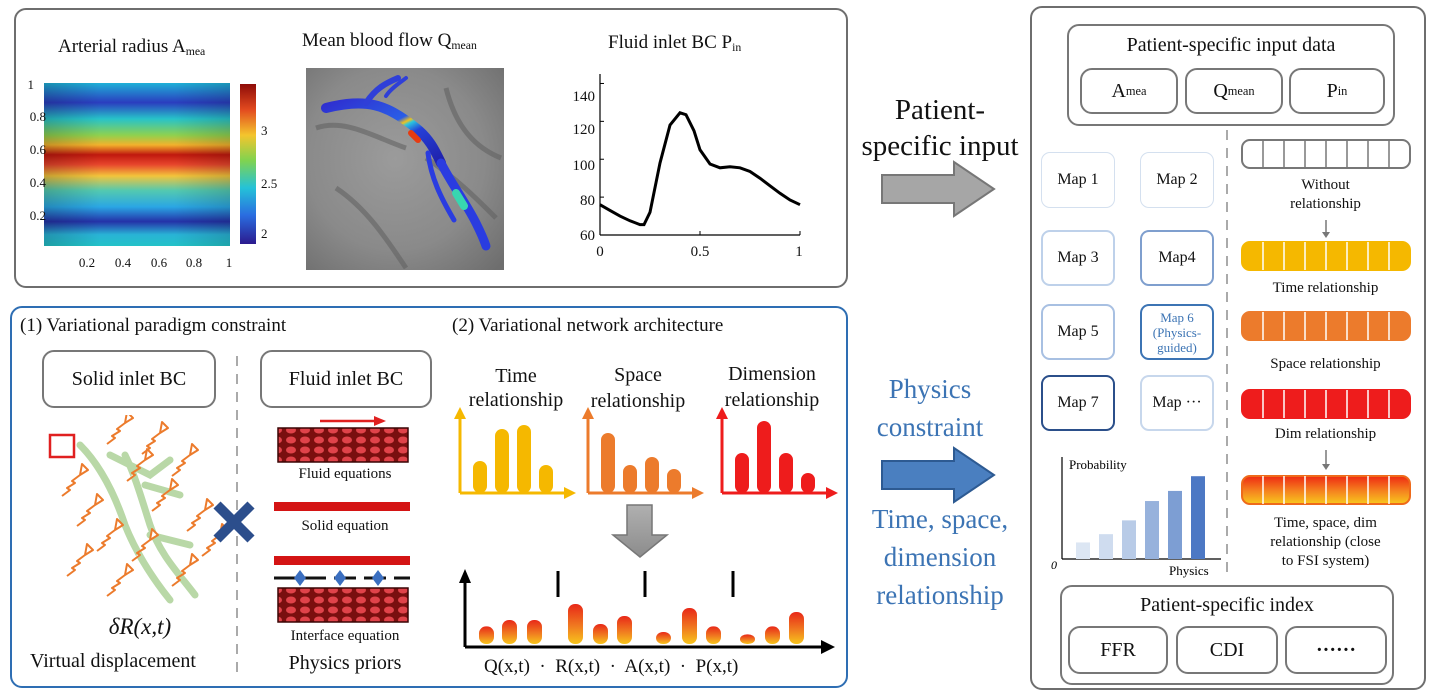 This screenshot has width=1434, height=696. I want to click on pressure-series-line, so click(700, 169).